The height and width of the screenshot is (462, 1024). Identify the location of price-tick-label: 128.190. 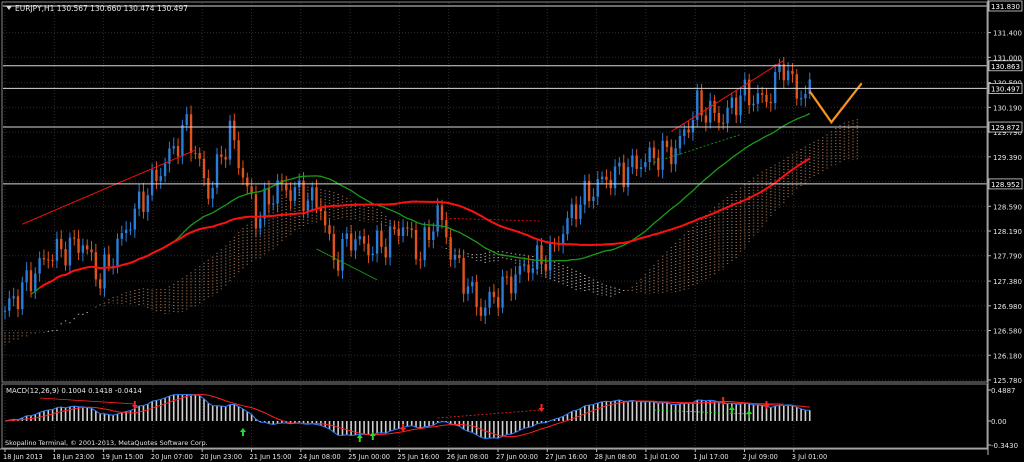
(1007, 232).